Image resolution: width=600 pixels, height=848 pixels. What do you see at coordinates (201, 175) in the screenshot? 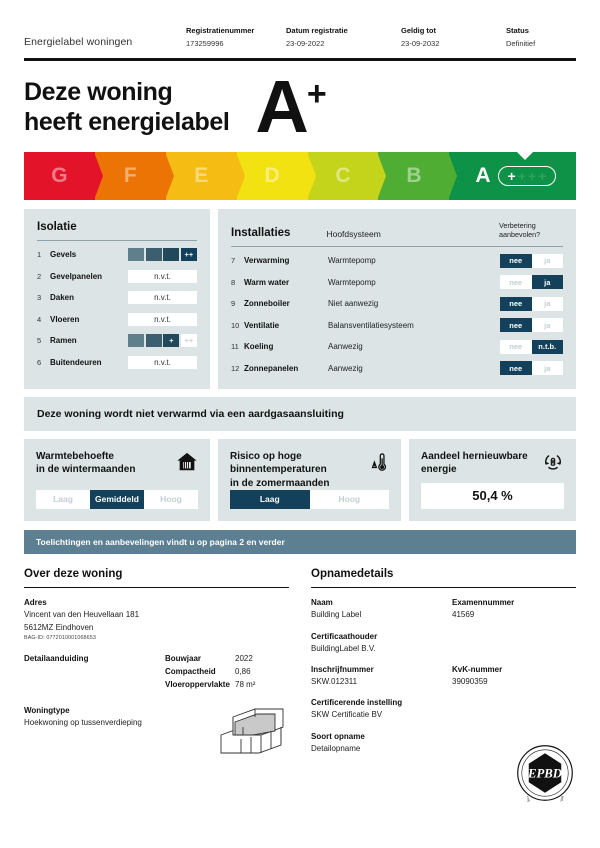
I see `scale-segment-label: E` at bounding box center [201, 175].